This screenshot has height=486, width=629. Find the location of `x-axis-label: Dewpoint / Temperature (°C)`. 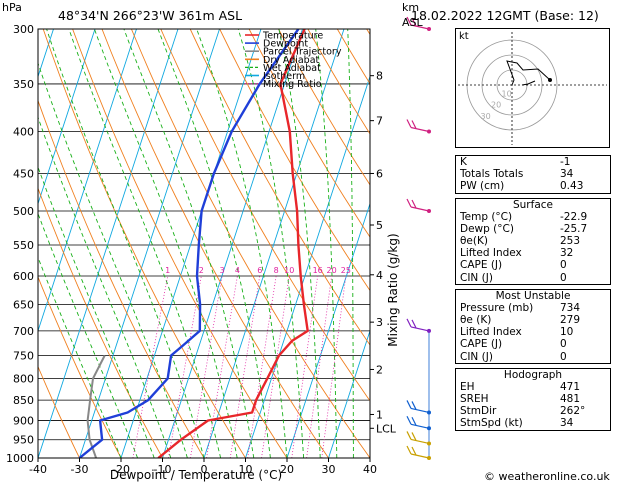

x-axis-label: Dewpoint / Temperature (°C) is located at coordinates (196, 475).